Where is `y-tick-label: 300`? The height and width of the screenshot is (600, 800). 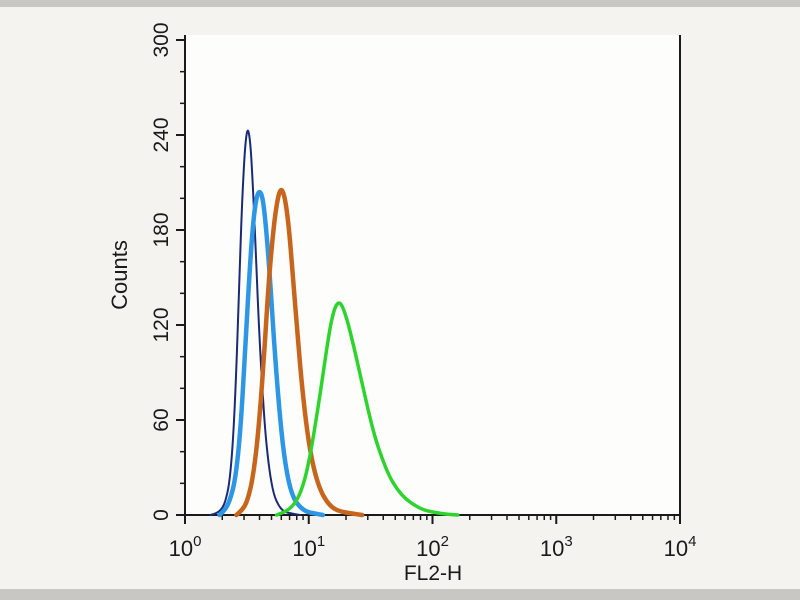 y-tick-label: 300 is located at coordinates (161, 39).